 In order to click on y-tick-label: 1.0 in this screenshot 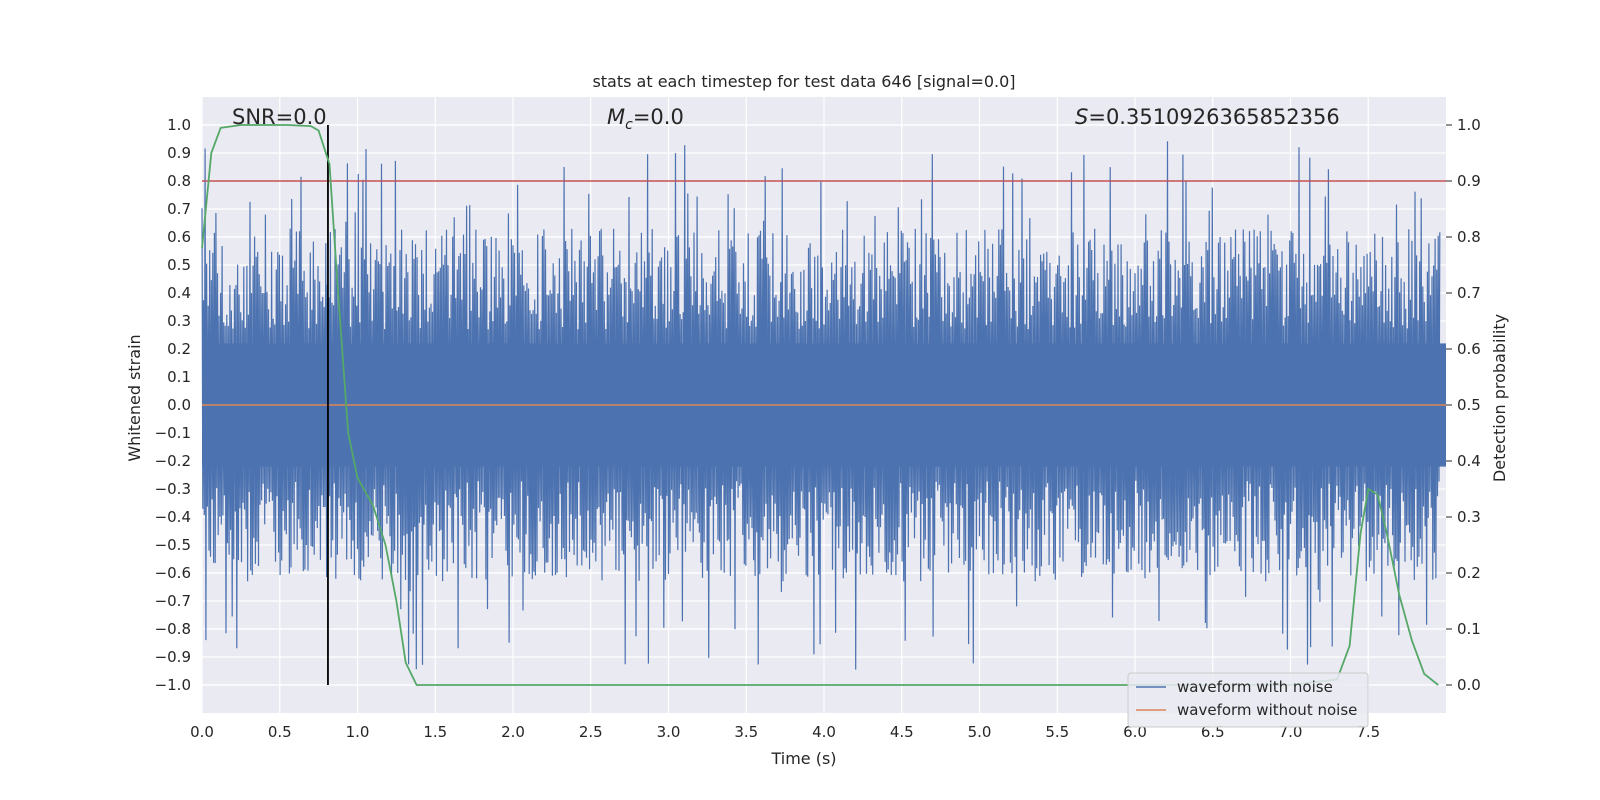, I will do `click(179, 125)`.